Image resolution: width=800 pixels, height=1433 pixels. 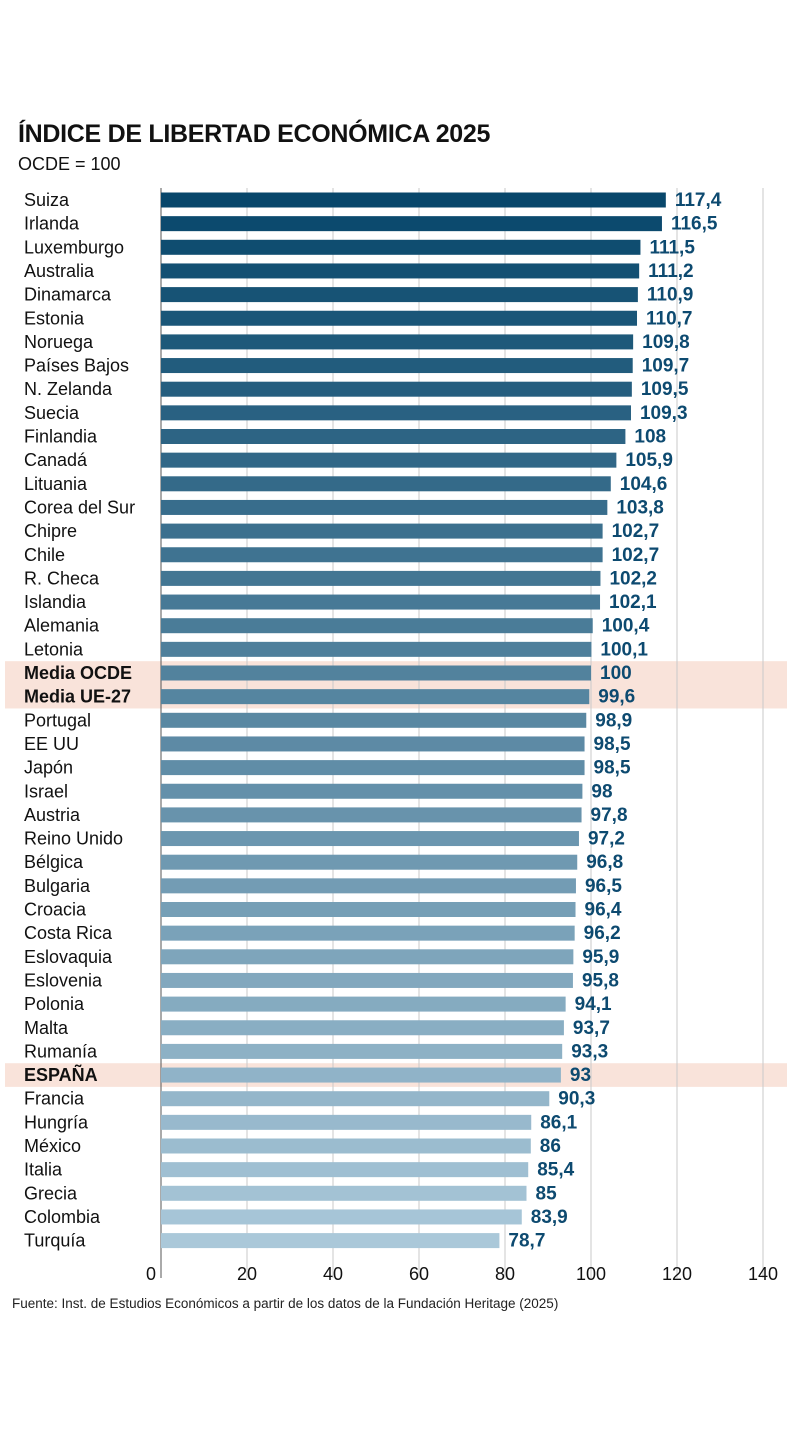 I want to click on x-tick-label: 80, so click(x=505, y=1274).